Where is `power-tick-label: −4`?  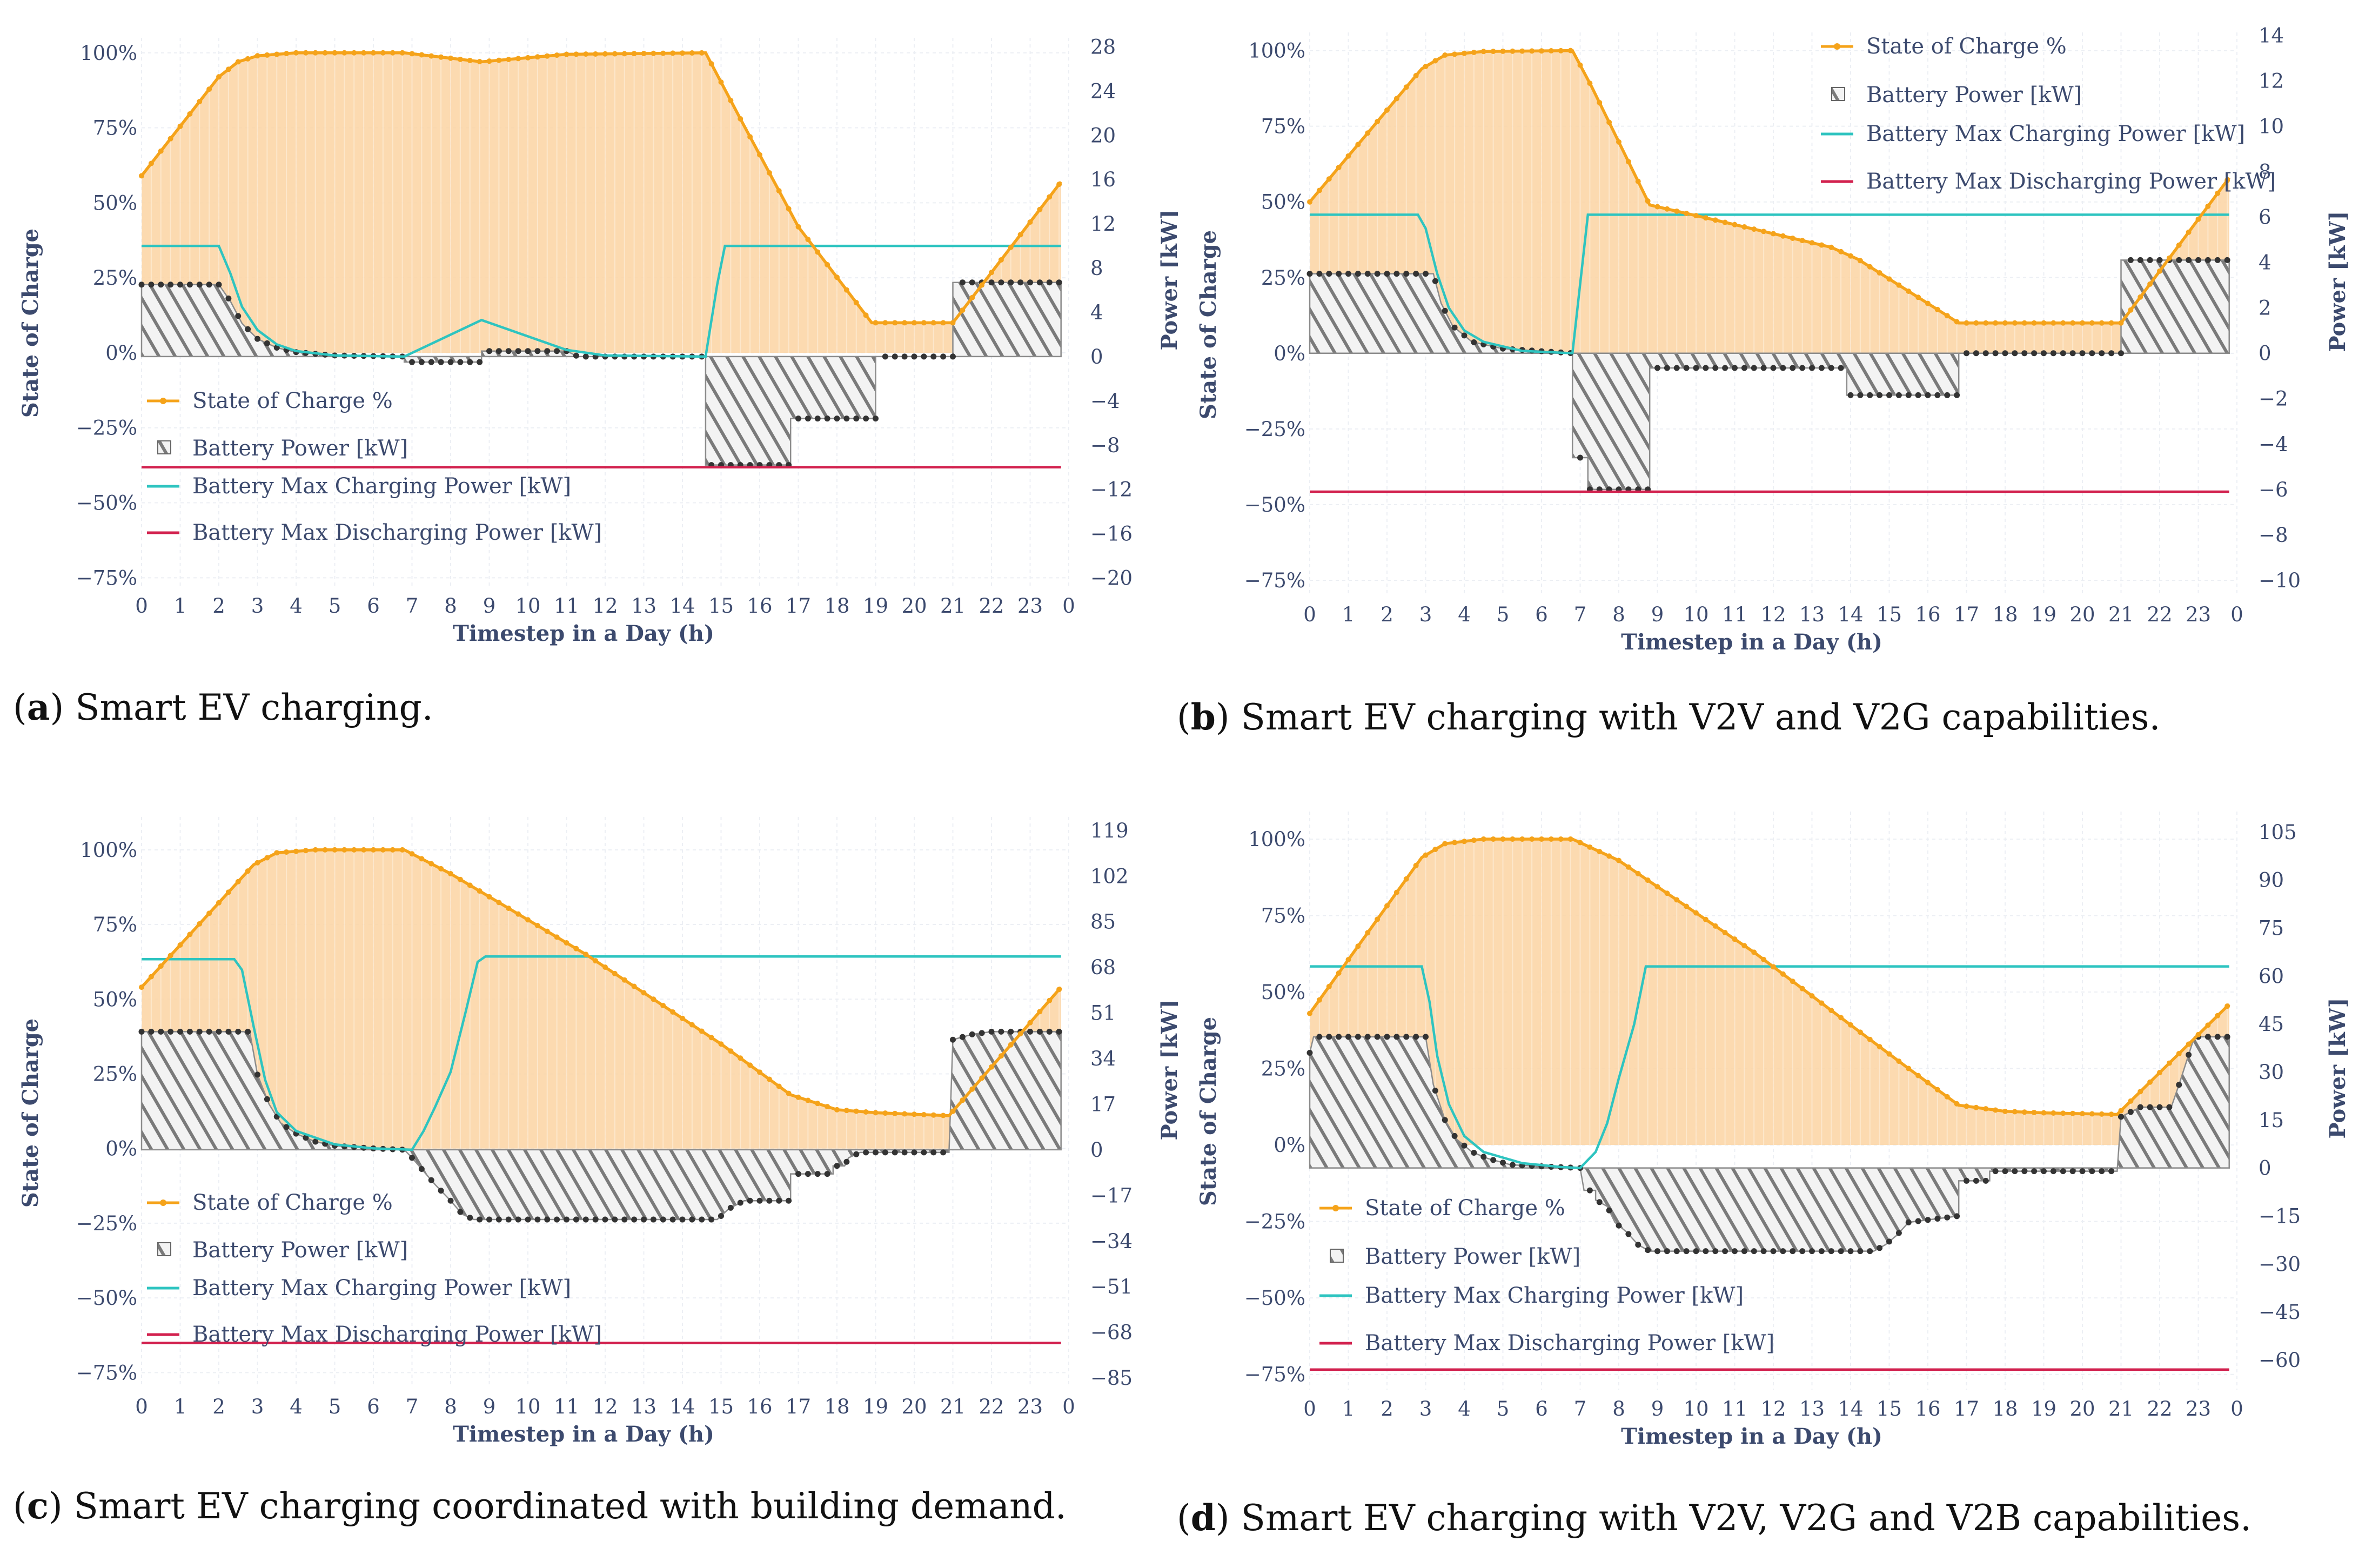 power-tick-label: −4 is located at coordinates (1105, 401).